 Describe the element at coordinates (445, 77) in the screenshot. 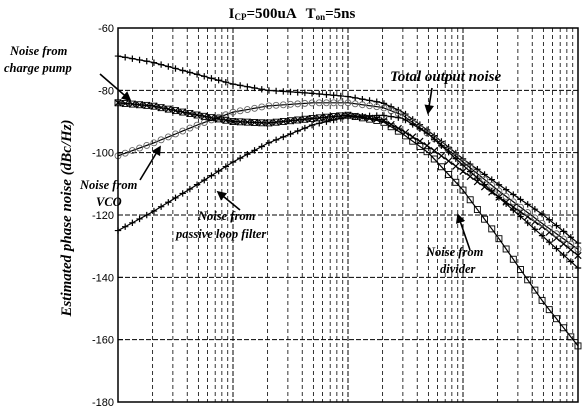

I see `annotation-total-output: Total output noise` at that location.